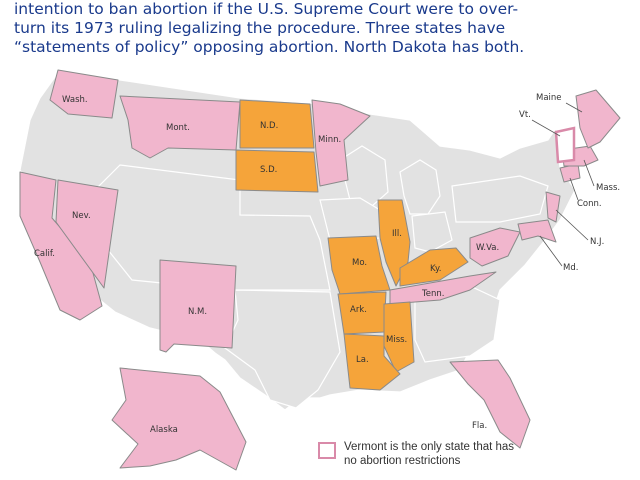 This screenshot has height=480, width=640. I want to click on label-massachusetts: Mass., so click(608, 188).